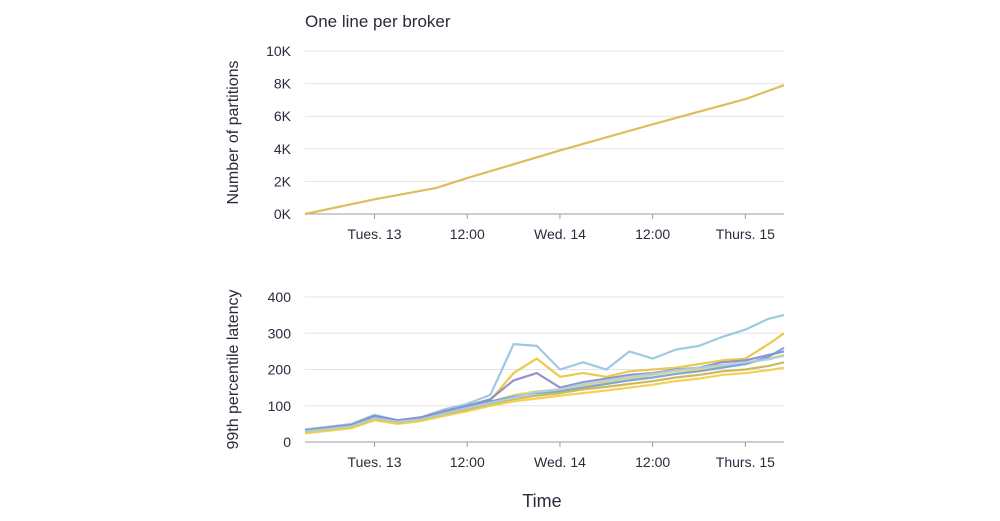 The image size is (1000, 521). I want to click on partitions-y-tick-label: 10K, so click(279, 51).